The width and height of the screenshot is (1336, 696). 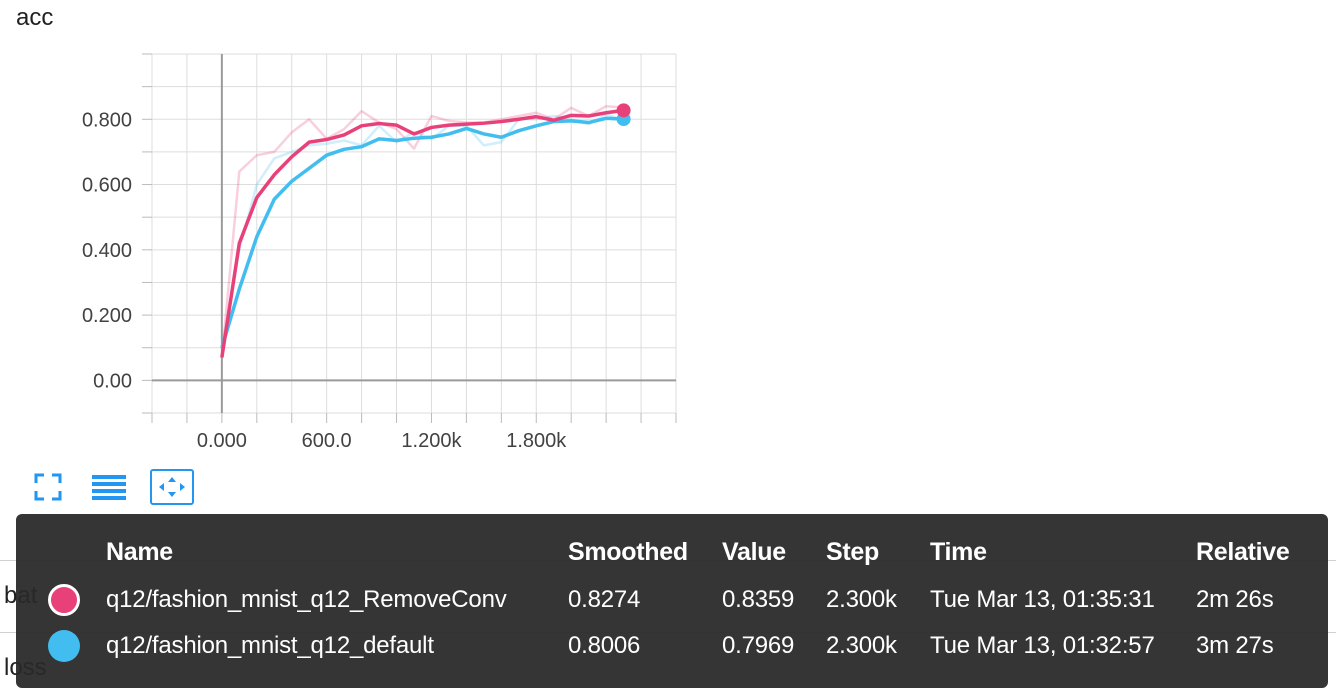 What do you see at coordinates (35, 17) in the screenshot?
I see `chart-title: acc` at bounding box center [35, 17].